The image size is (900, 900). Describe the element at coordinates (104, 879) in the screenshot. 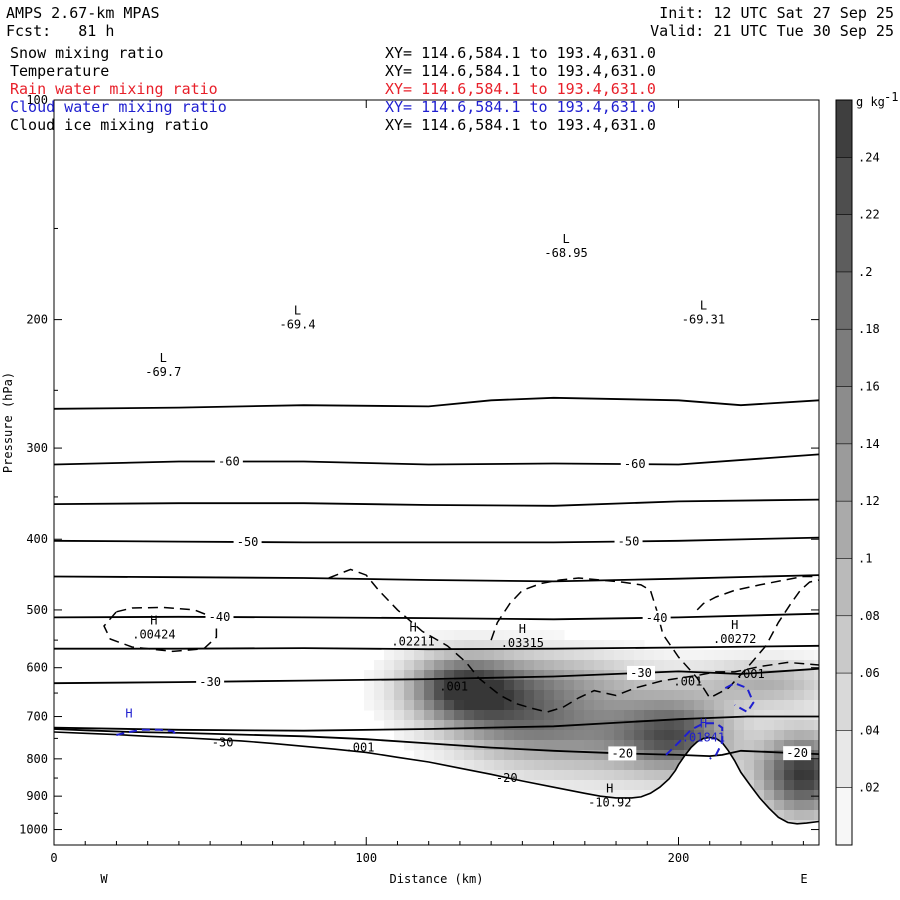

I see `west-label: W` at that location.